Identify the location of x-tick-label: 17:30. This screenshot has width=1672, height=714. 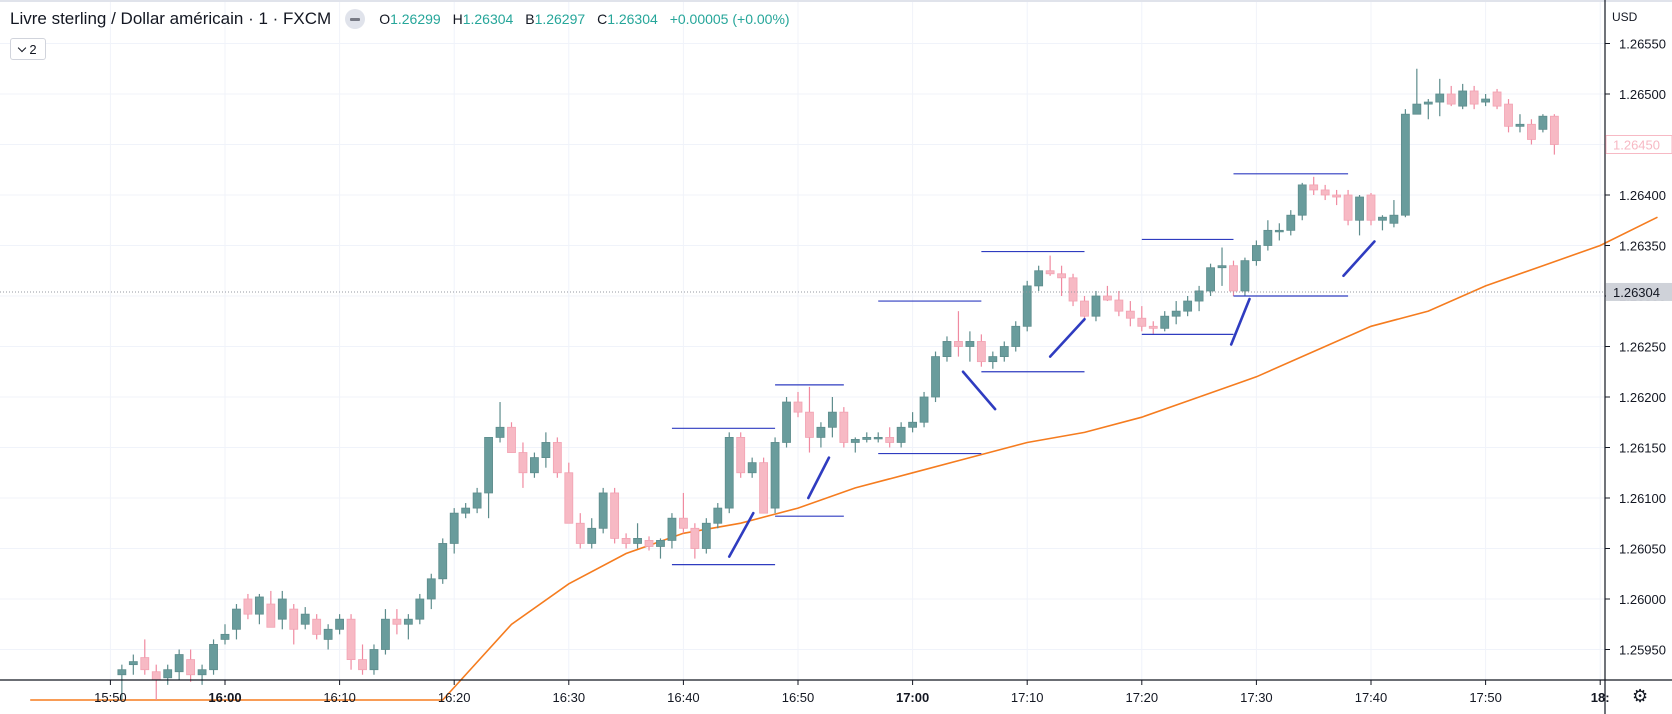
(1256, 697).